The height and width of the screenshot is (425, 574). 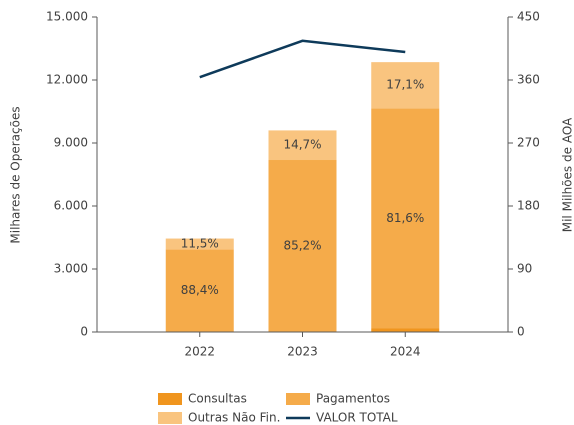 What do you see at coordinates (567, 174) in the screenshot?
I see `y2-axis-label: Mil Milhões de AOA` at bounding box center [567, 174].